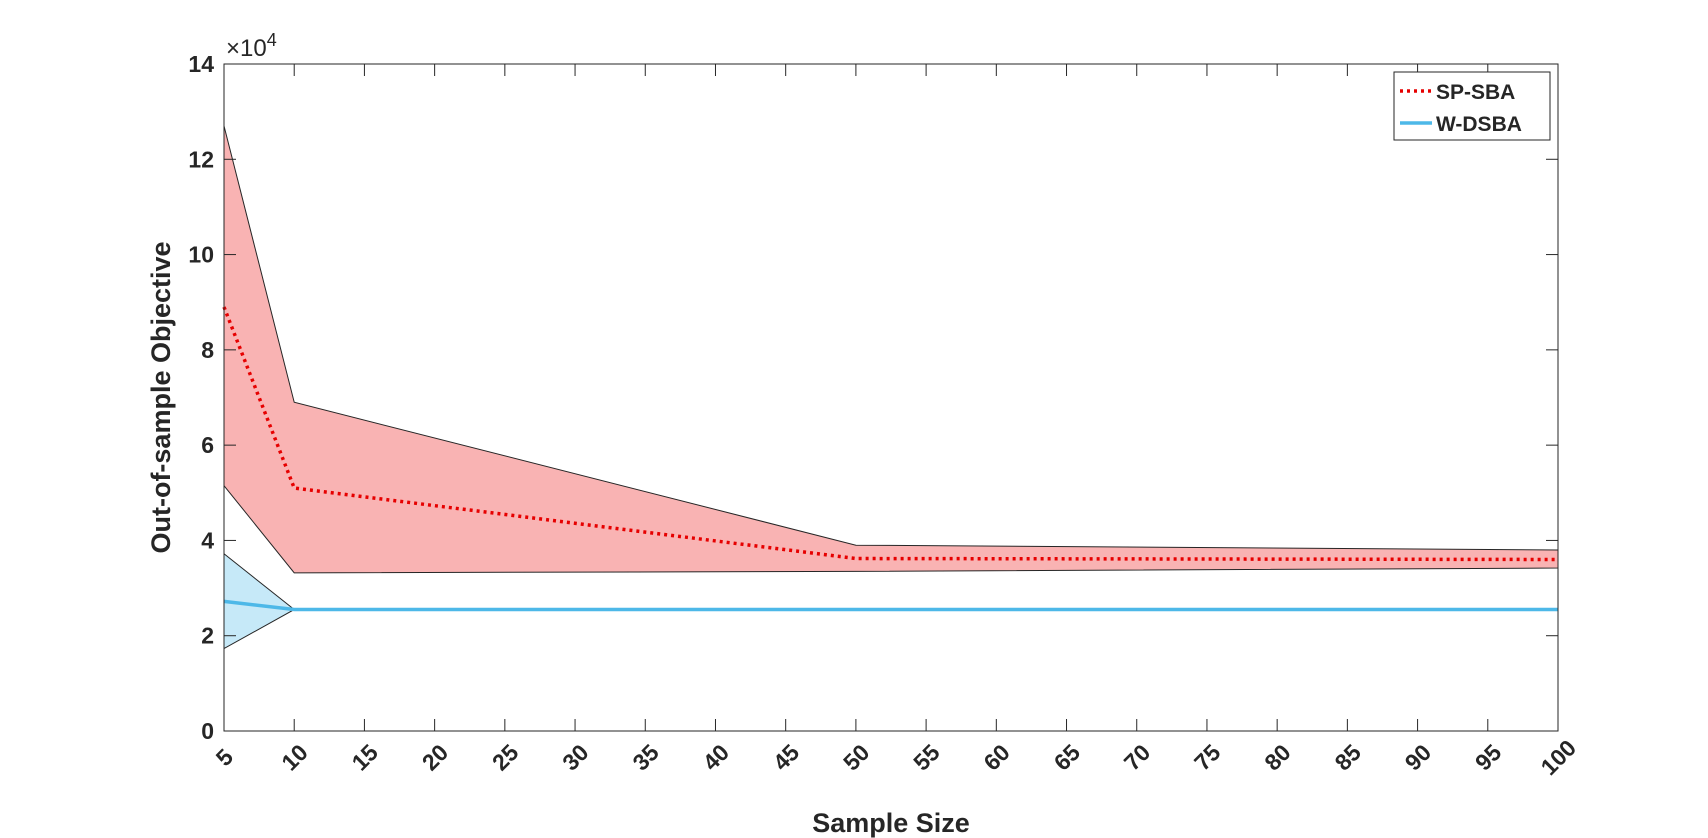  Describe the element at coordinates (207, 636) in the screenshot. I see `y-tick-label: 2` at that location.